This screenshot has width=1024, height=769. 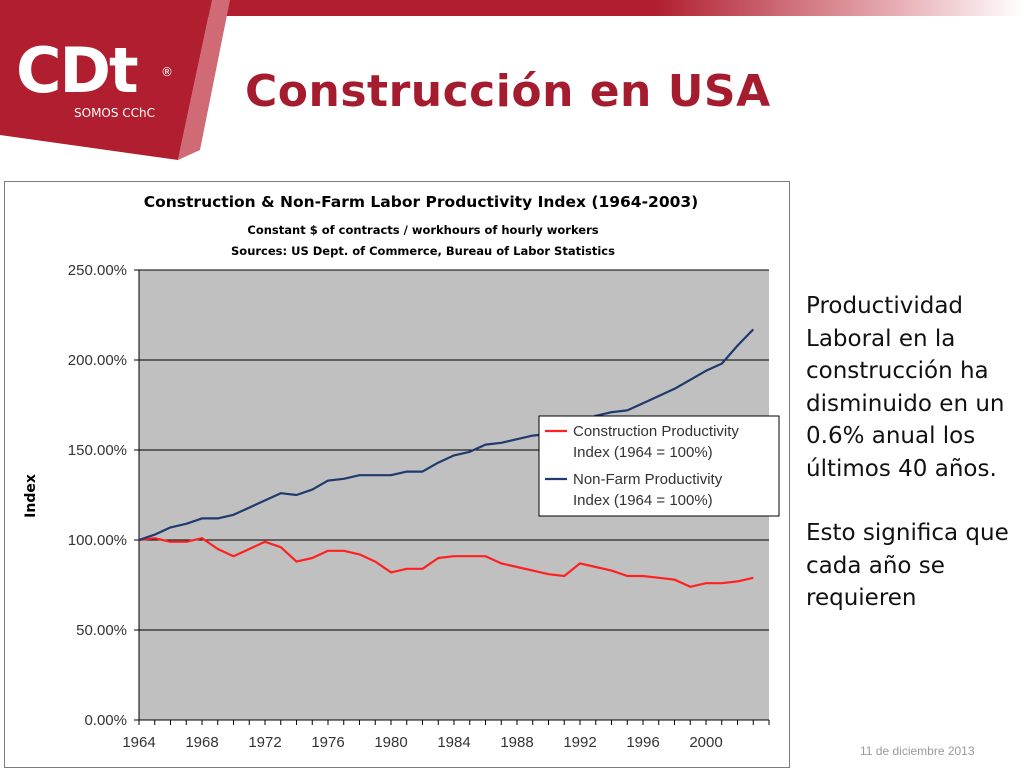 What do you see at coordinates (917, 751) in the screenshot?
I see `footer-date: 11 de diciembre 2013` at bounding box center [917, 751].